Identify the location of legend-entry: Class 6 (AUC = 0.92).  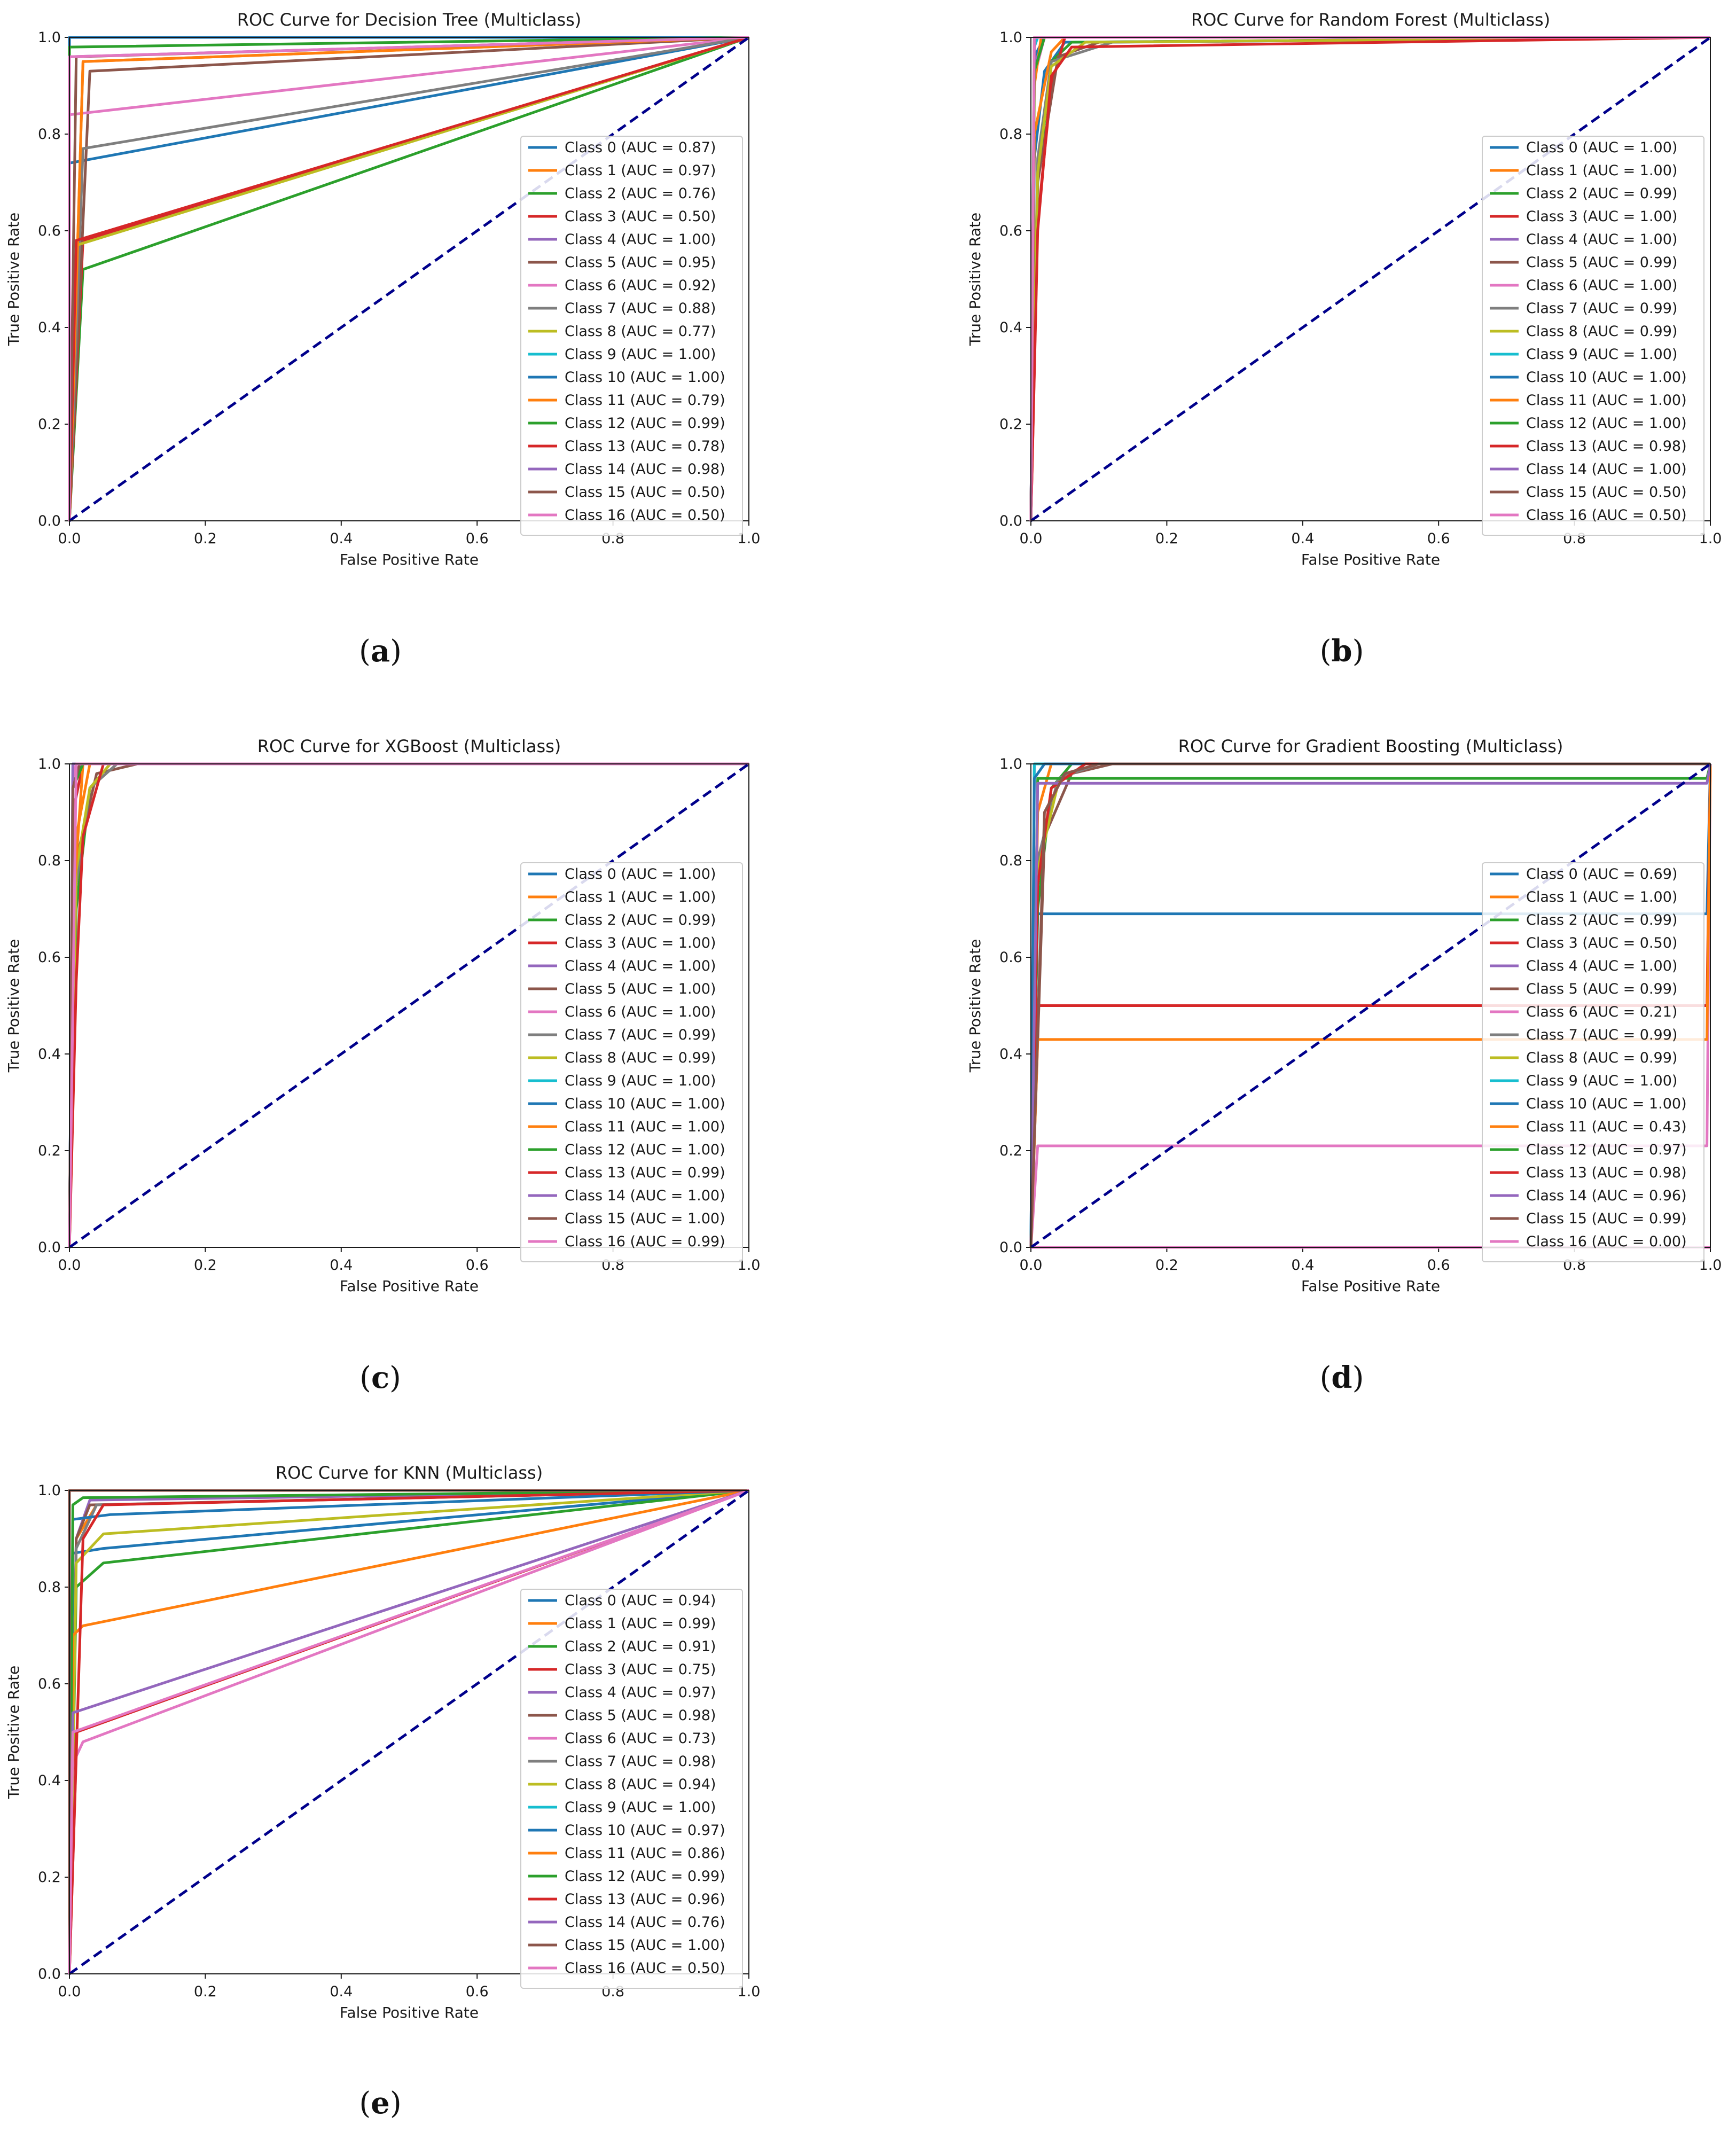
(641, 285).